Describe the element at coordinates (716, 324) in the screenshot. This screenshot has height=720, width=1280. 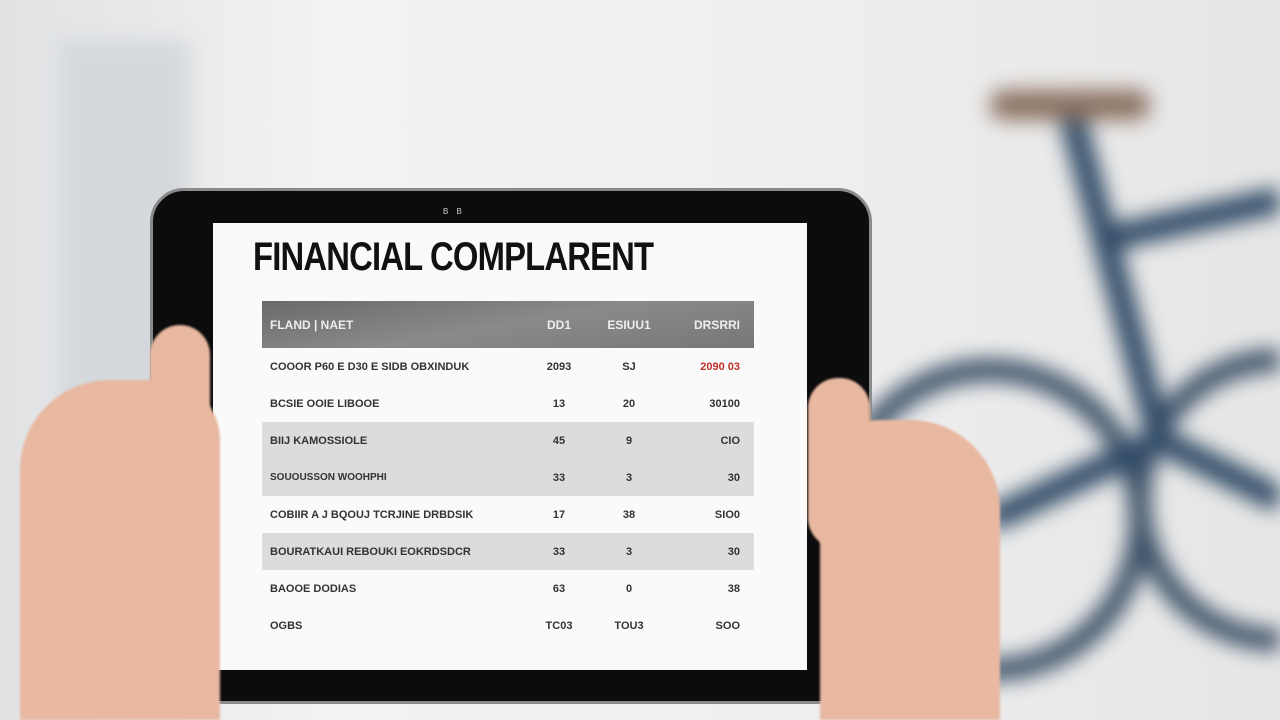
I see `header-col3: DRSRRI` at that location.